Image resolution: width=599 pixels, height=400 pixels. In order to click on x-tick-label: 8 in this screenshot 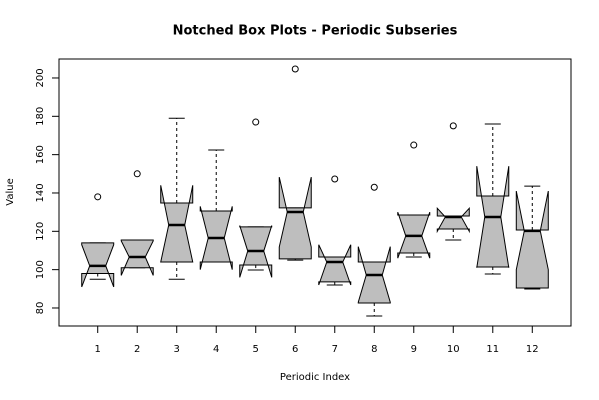, I will do `click(374, 349)`.